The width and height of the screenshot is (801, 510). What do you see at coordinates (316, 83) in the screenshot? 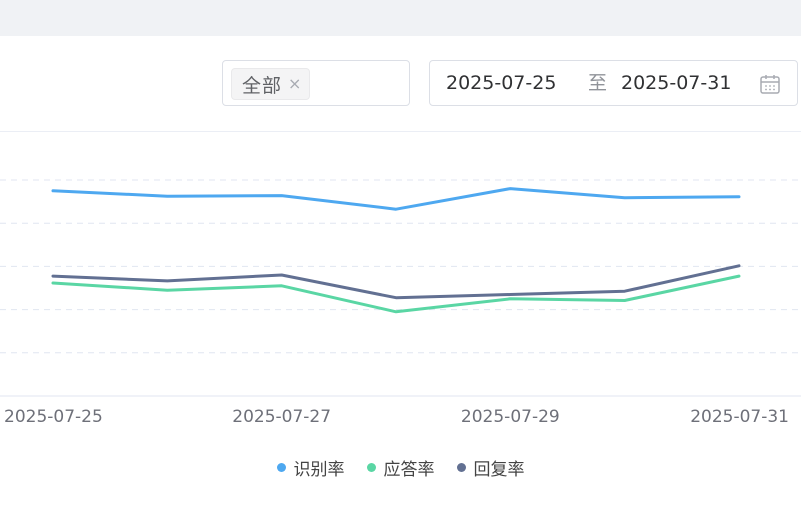
I see `scope-select: 全部 ×` at bounding box center [316, 83].